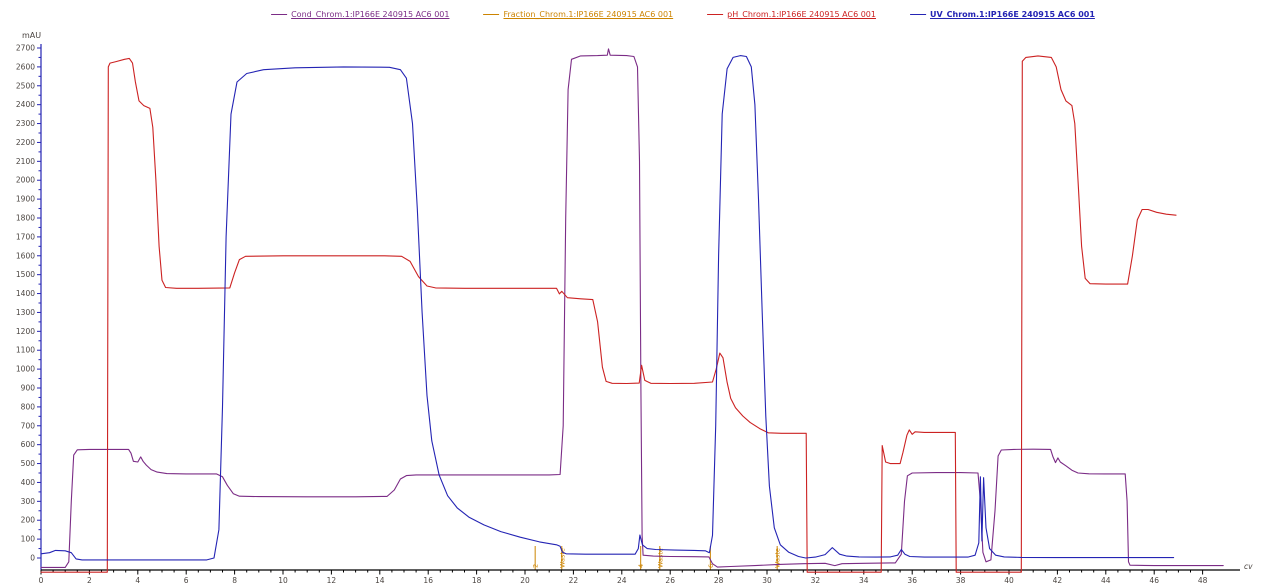  Describe the element at coordinates (332, 580) in the screenshot. I see `x-tick-label: 12` at that location.